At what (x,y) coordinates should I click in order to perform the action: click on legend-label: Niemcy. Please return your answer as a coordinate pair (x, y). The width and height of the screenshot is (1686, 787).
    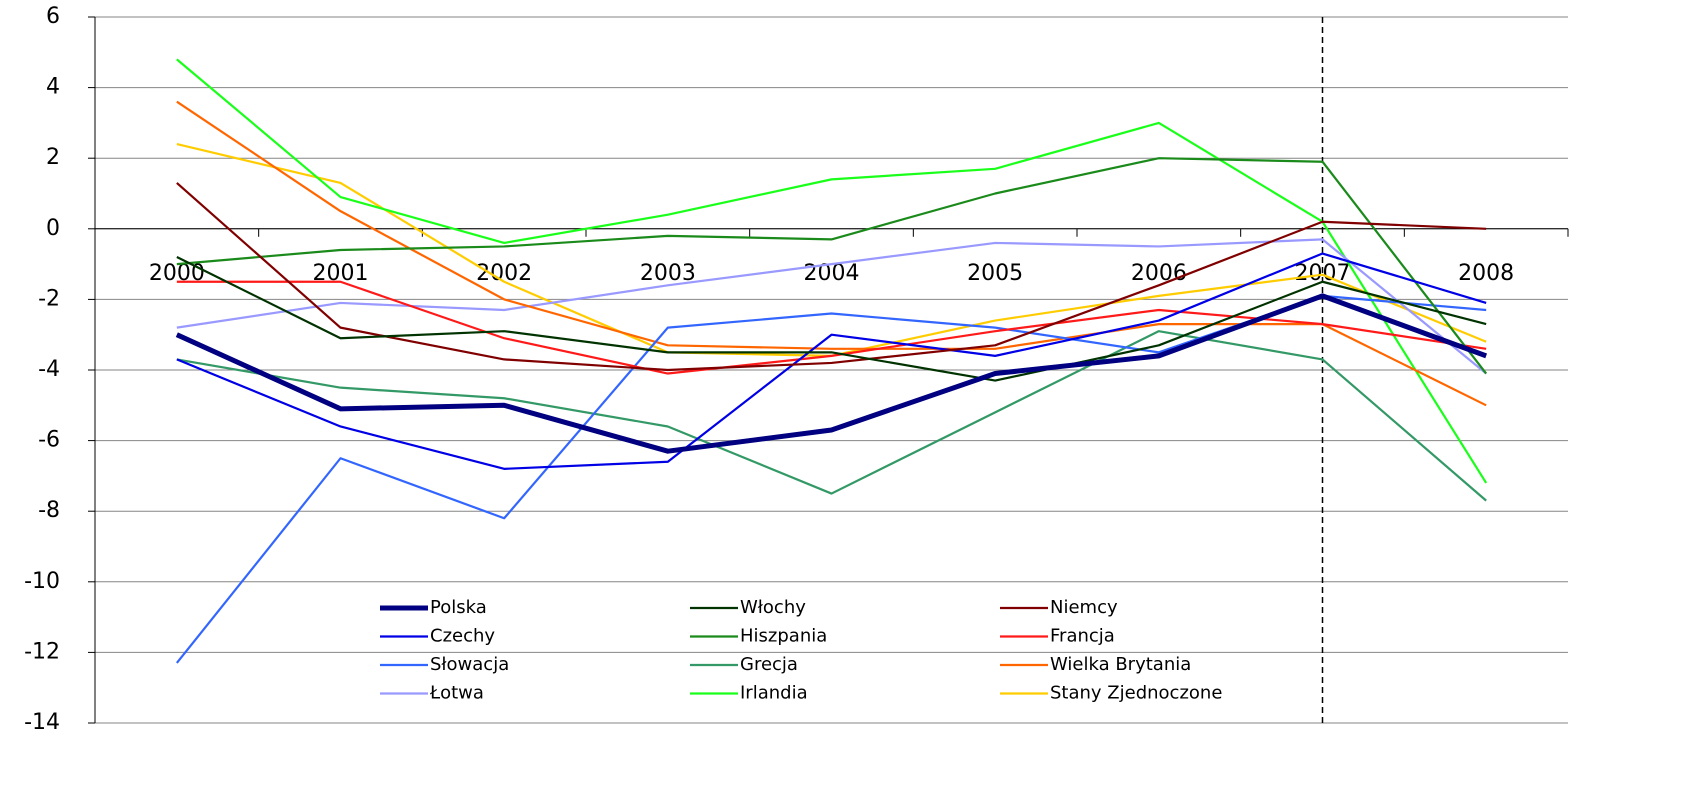
    Looking at the image, I should click on (1084, 607).